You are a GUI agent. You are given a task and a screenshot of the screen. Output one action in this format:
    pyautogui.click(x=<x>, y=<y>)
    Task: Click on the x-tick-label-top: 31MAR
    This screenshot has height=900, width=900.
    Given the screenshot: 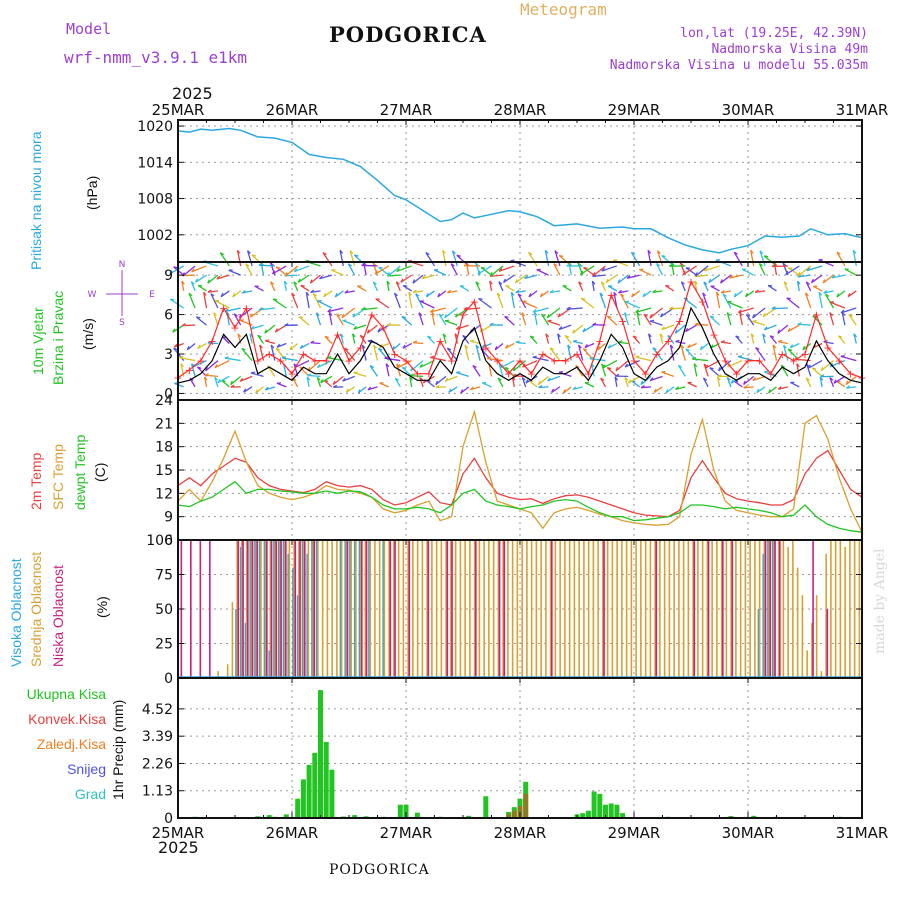 What is the action you would take?
    pyautogui.click(x=862, y=110)
    